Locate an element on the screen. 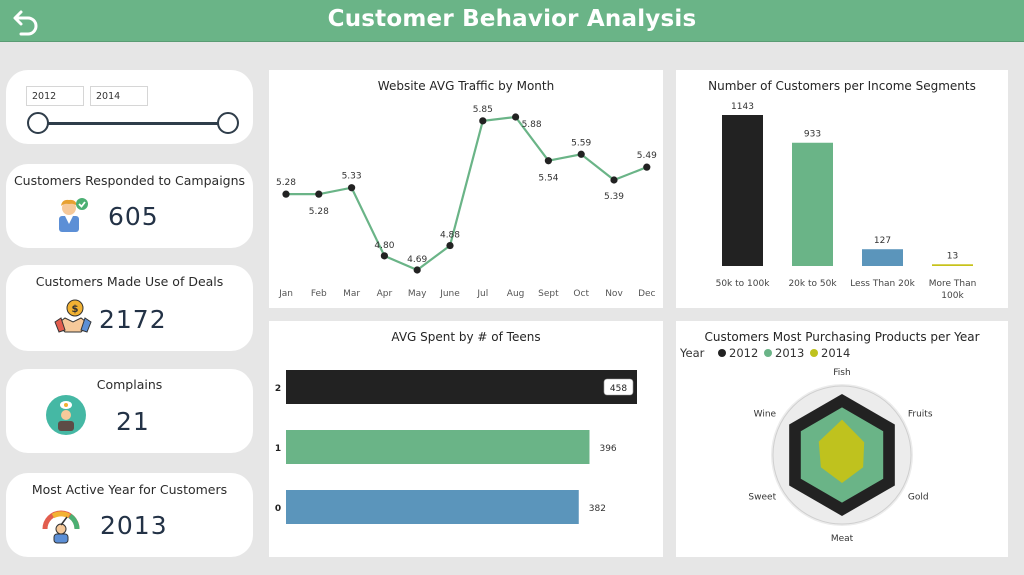 The width and height of the screenshot is (1024, 575). kpi-card-deals: Customers Made Use of Deals $ 2172 is located at coordinates (129, 308).